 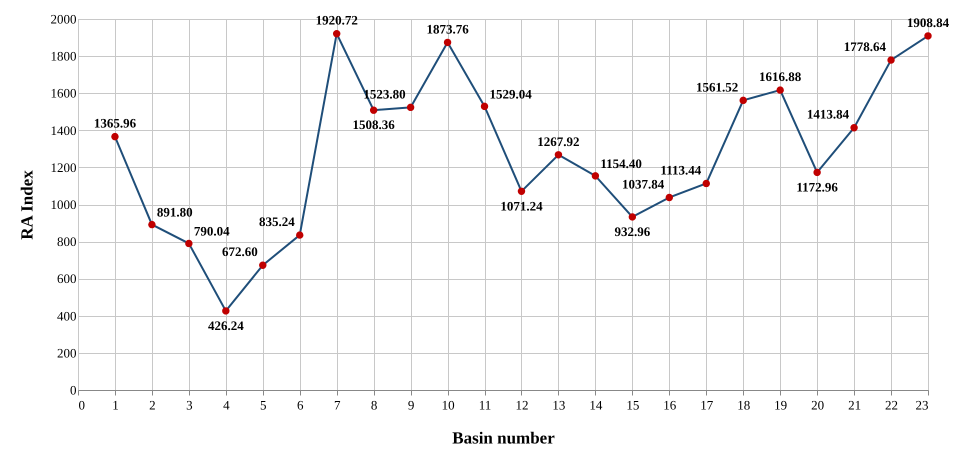 What do you see at coordinates (521, 405) in the screenshot?
I see `x-tick-label: 12` at bounding box center [521, 405].